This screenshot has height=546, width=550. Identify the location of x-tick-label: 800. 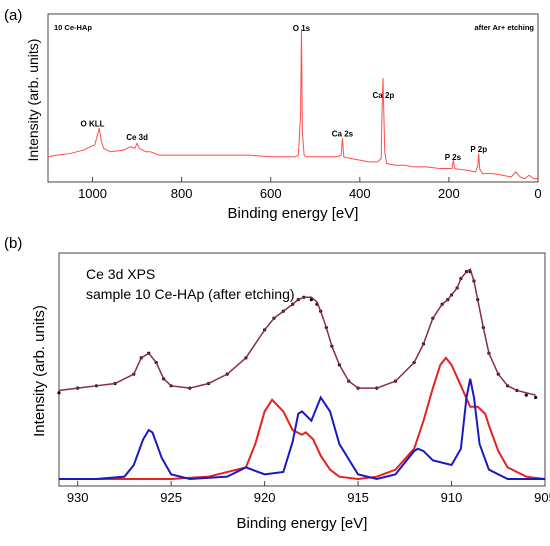
(182, 193).